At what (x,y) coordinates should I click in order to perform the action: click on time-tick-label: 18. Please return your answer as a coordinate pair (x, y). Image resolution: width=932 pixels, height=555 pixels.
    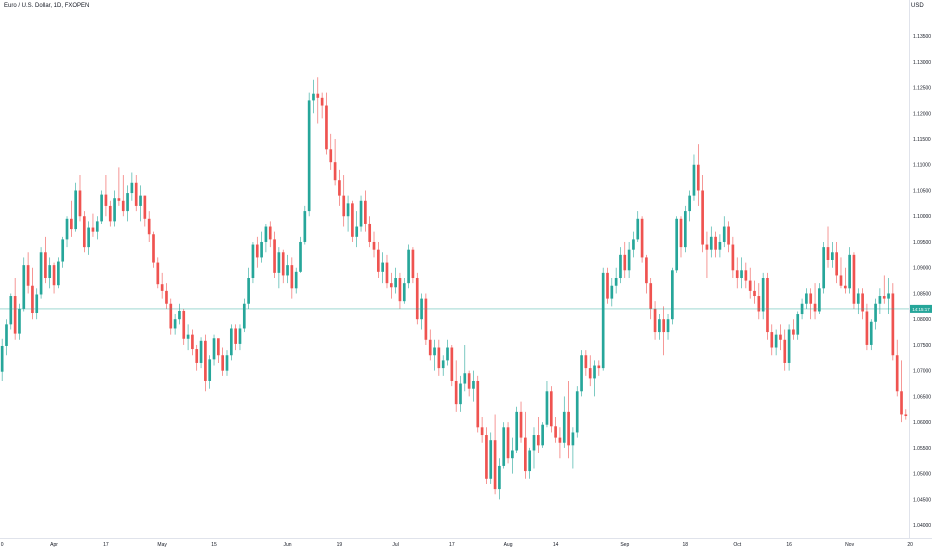
    Looking at the image, I should click on (686, 545).